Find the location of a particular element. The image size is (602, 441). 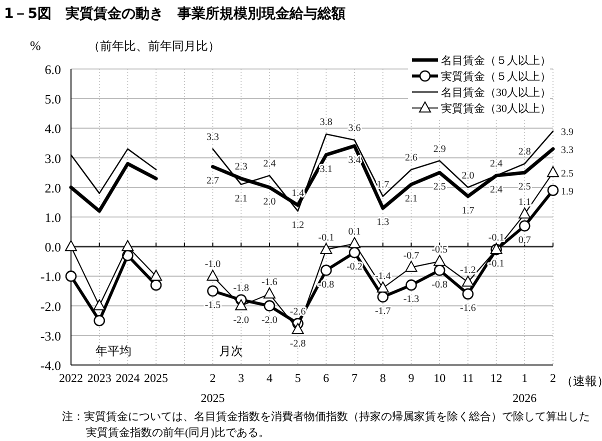

x-tick-label: 1 is located at coordinates (525, 378).